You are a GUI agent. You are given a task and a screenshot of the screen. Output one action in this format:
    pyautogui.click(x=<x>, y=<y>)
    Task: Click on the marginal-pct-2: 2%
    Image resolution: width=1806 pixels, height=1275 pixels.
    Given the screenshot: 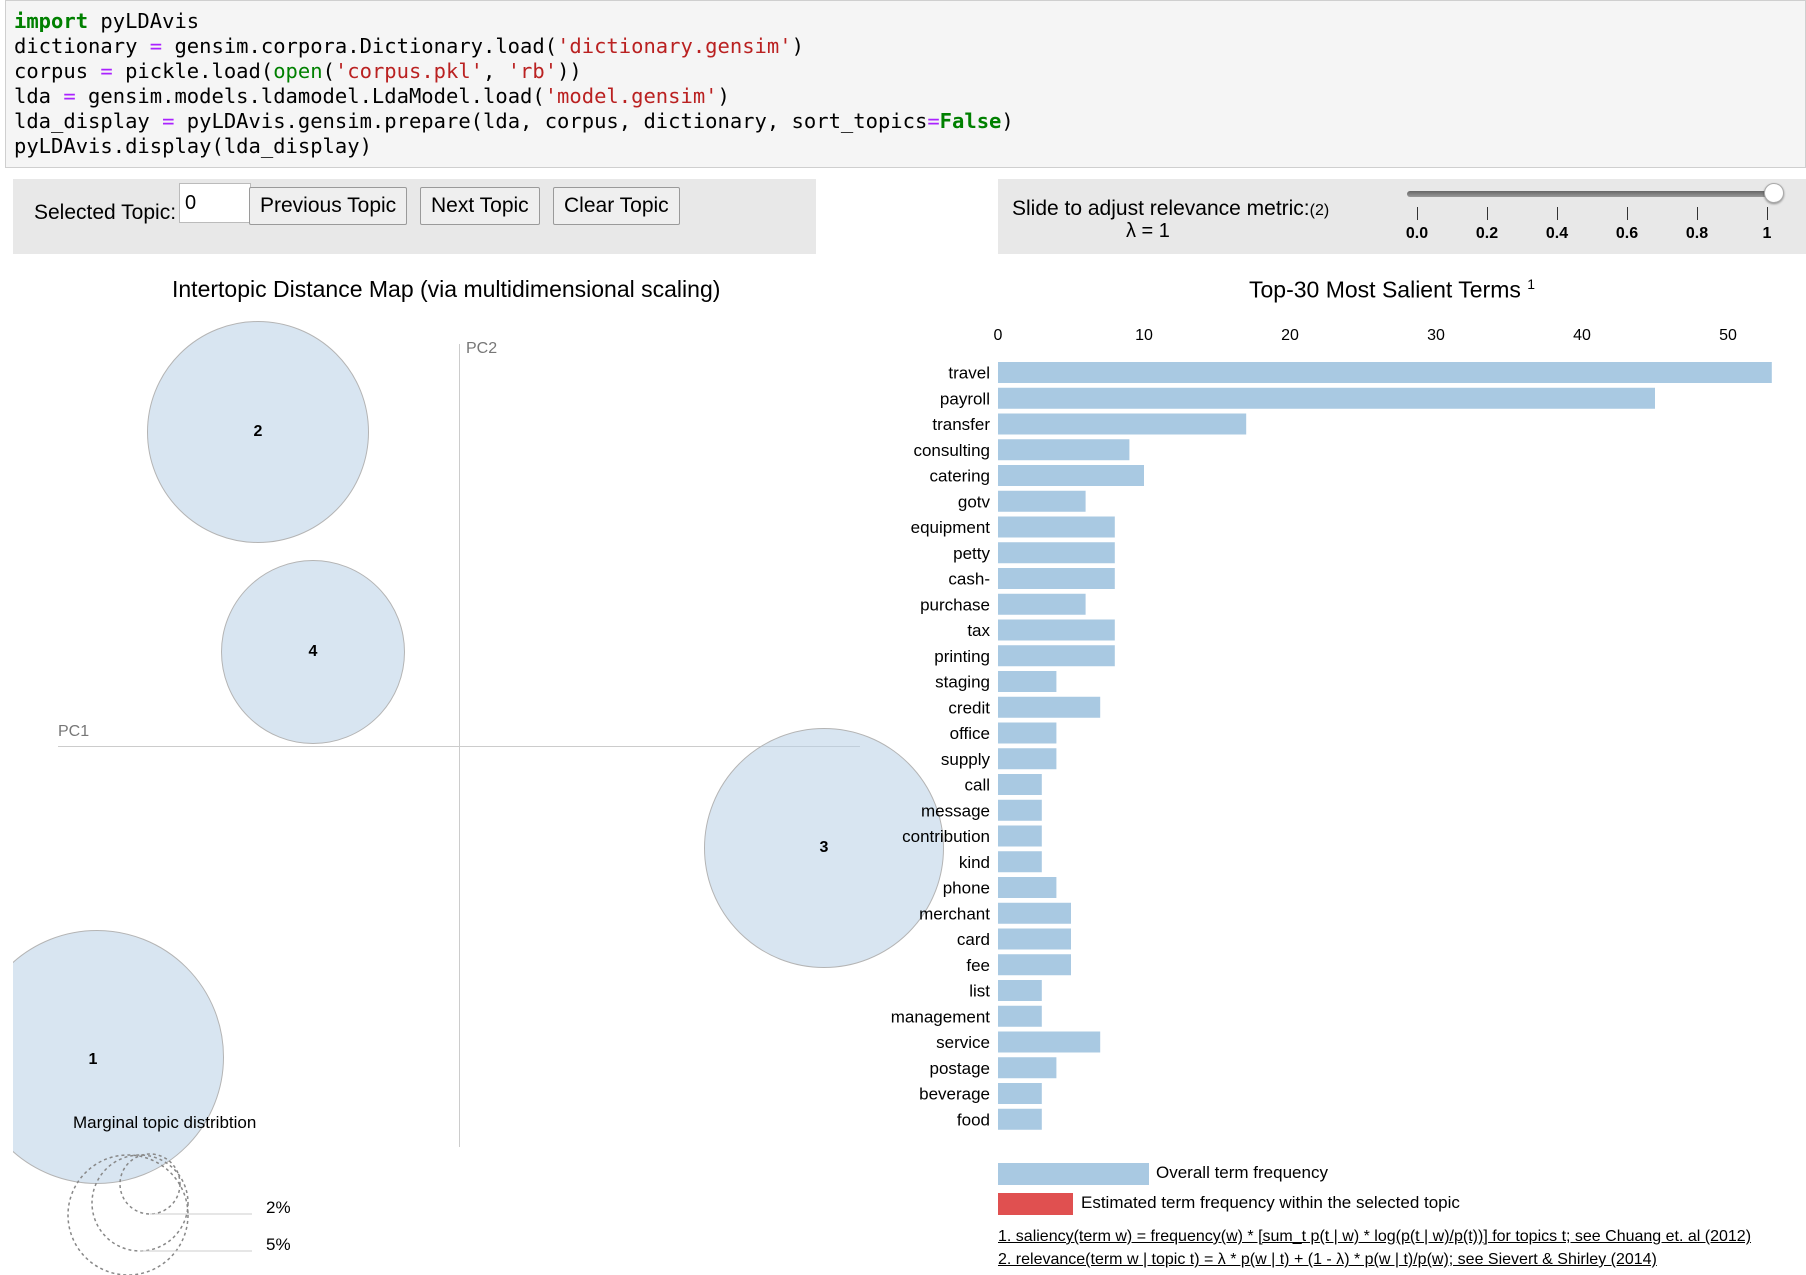 What is the action you would take?
    pyautogui.click(x=278, y=1207)
    